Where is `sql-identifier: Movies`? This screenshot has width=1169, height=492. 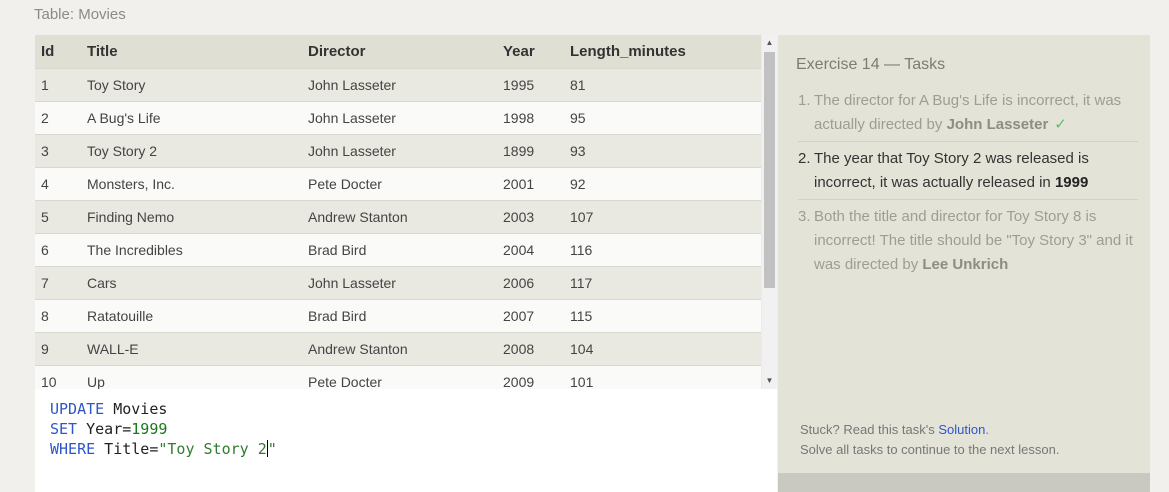
sql-identifier: Movies is located at coordinates (136, 409).